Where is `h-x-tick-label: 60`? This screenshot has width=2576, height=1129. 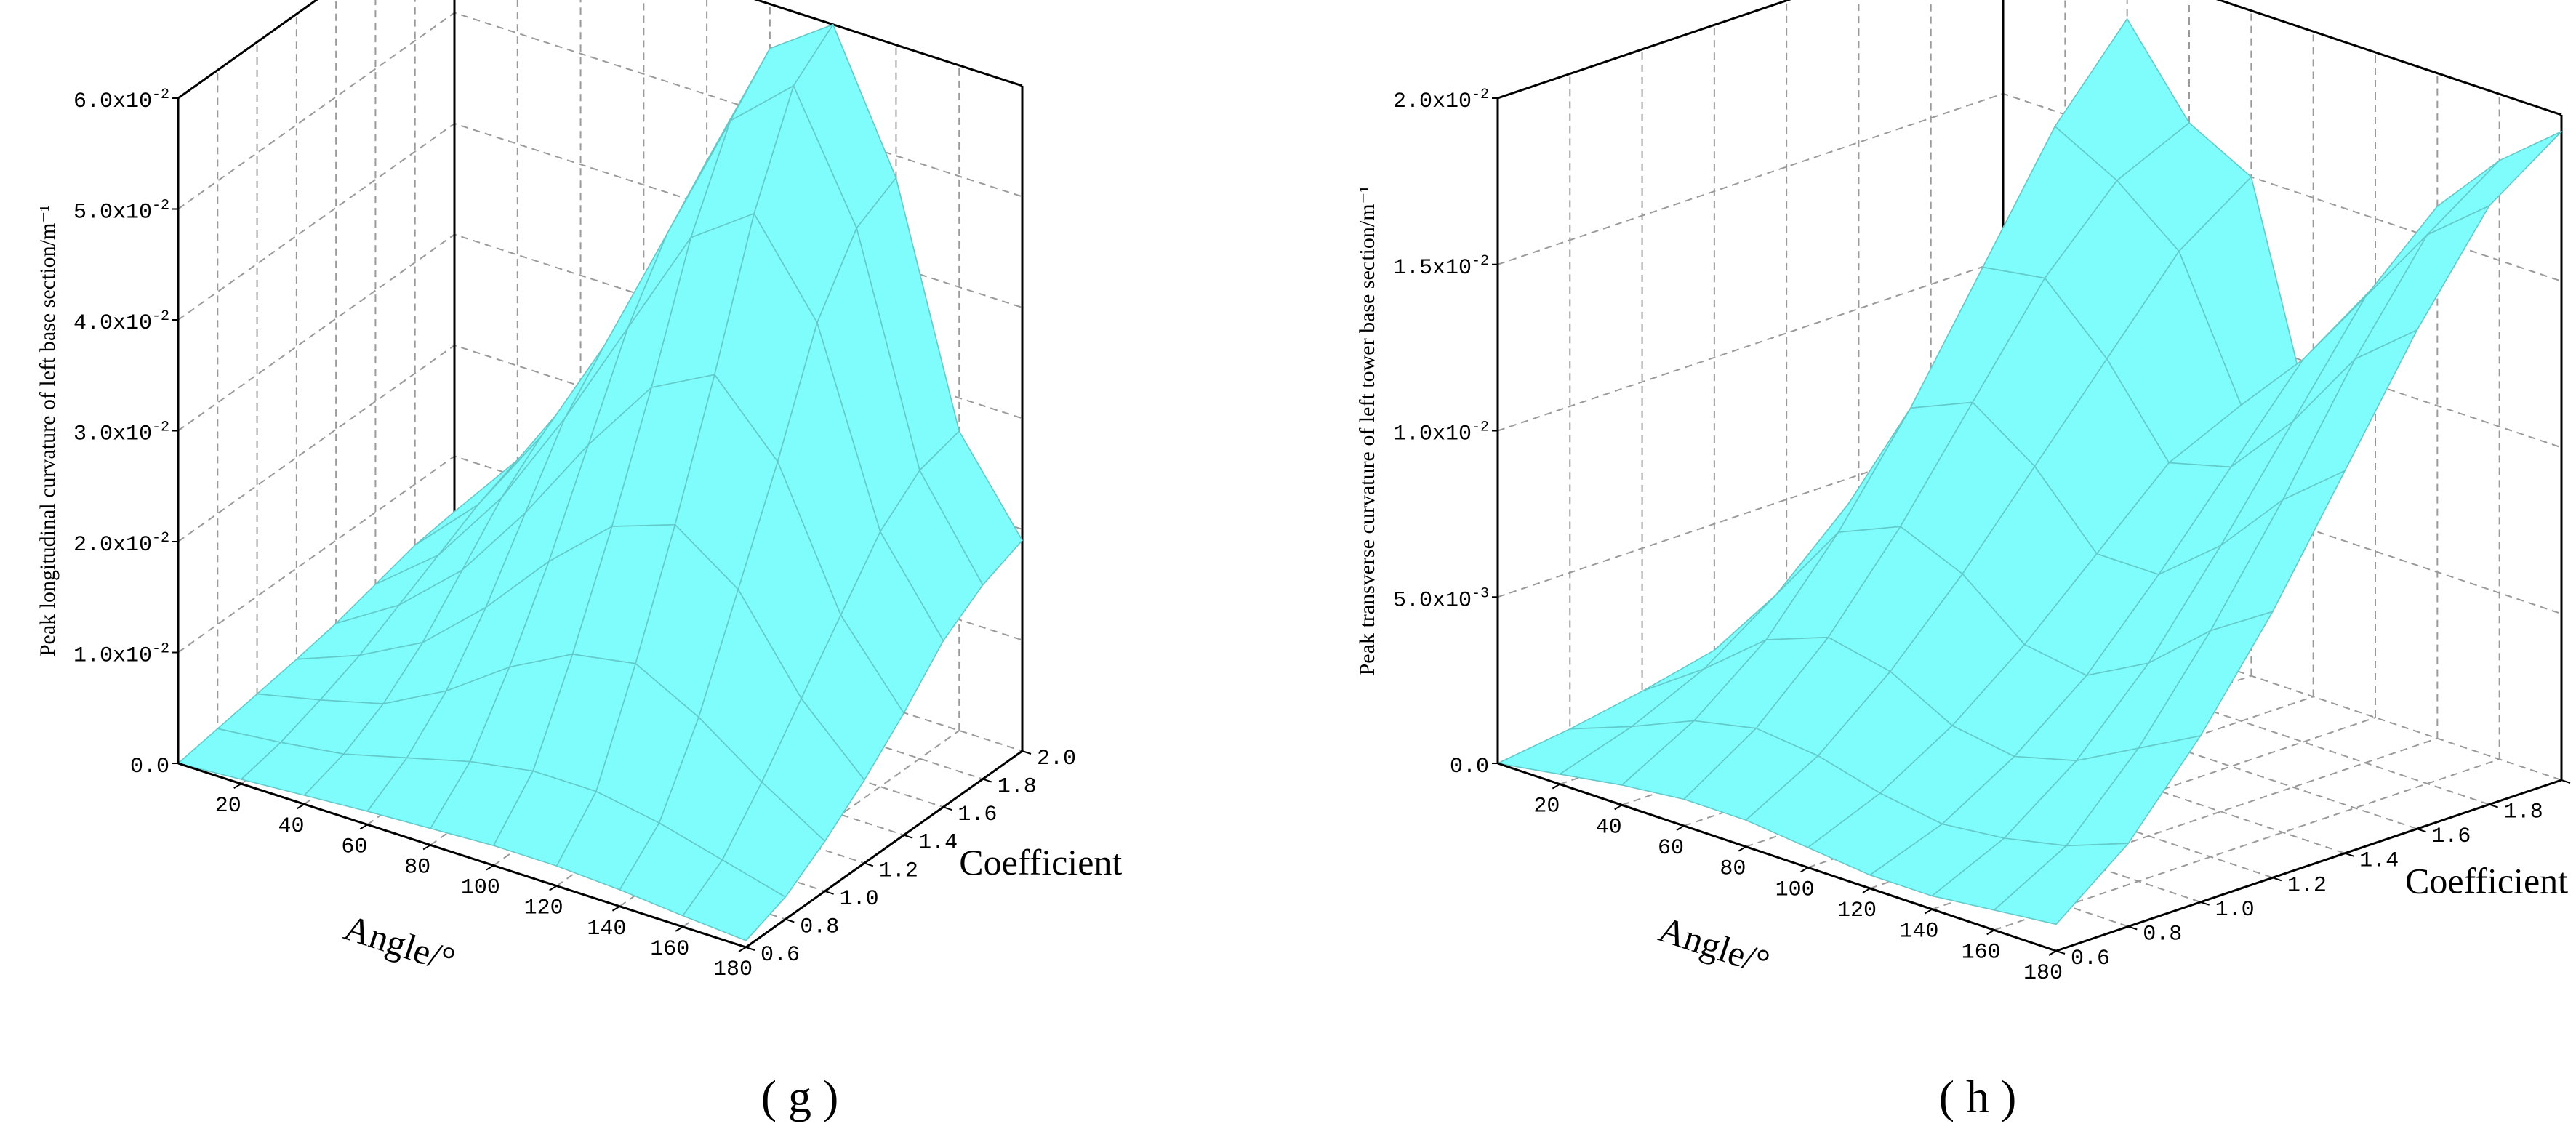 h-x-tick-label: 60 is located at coordinates (1671, 849).